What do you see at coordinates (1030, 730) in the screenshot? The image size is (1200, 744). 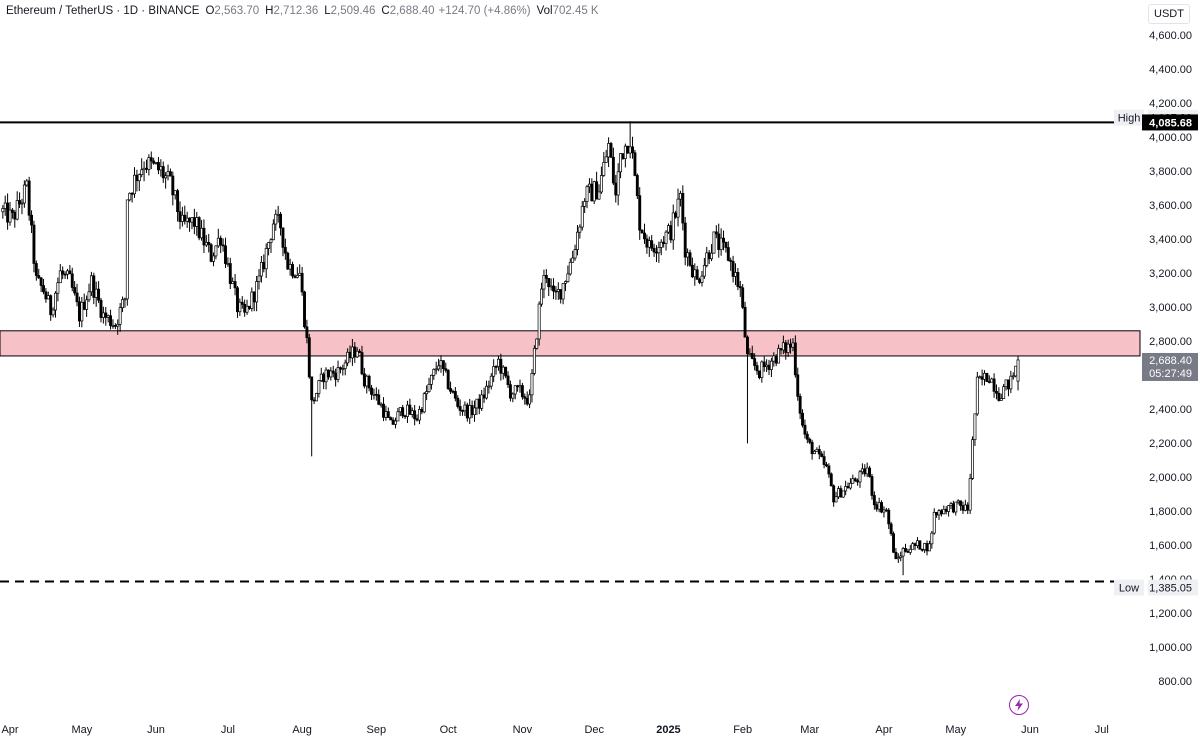 I see `x-tick-label: Jun` at bounding box center [1030, 730].